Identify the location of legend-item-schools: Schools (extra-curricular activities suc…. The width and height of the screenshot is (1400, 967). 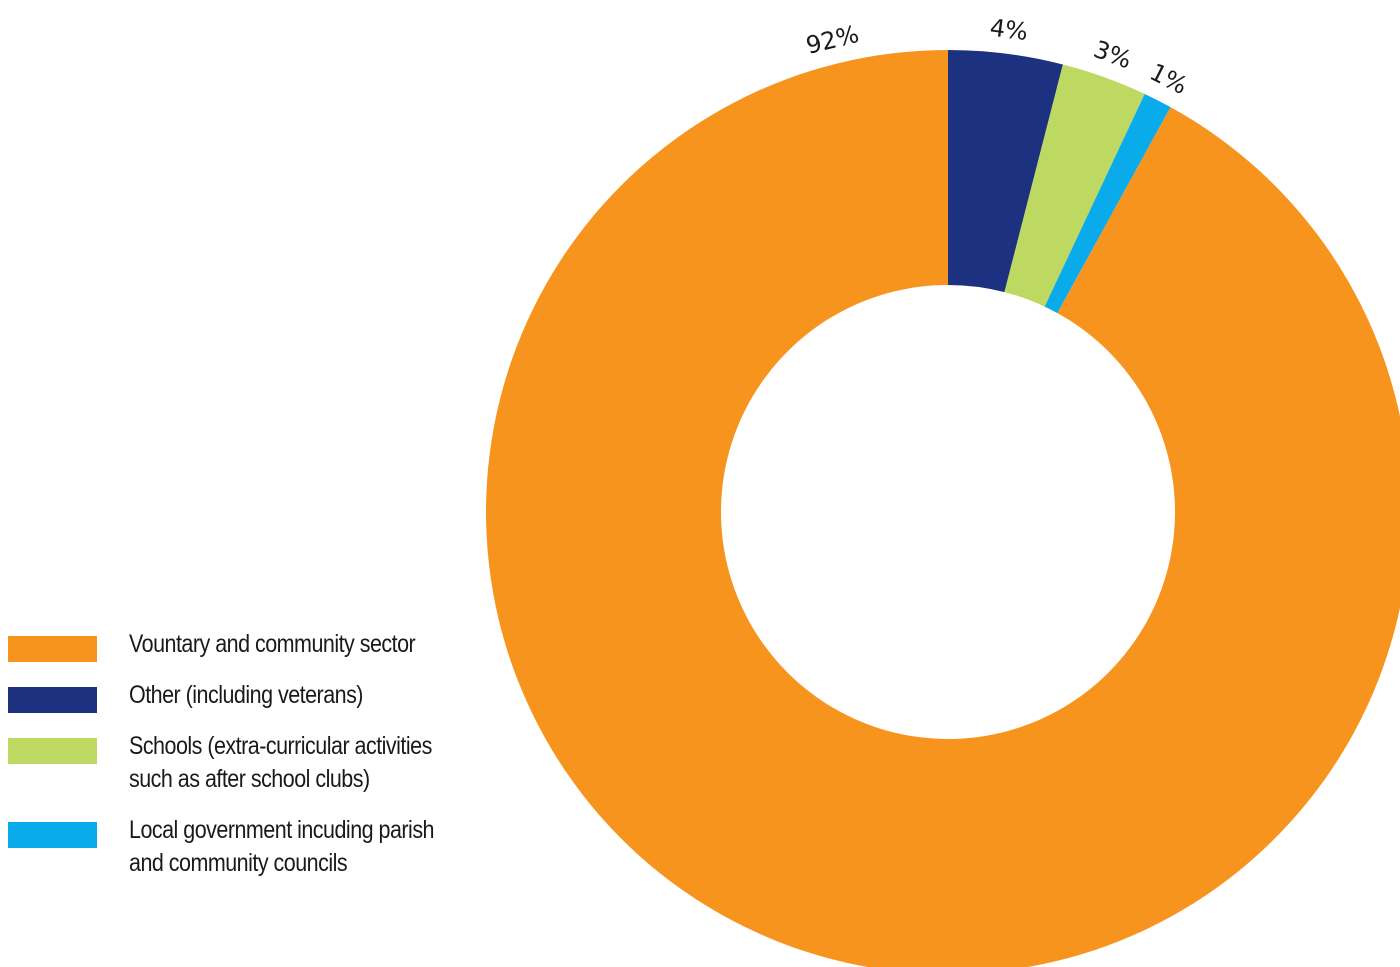
(238, 763).